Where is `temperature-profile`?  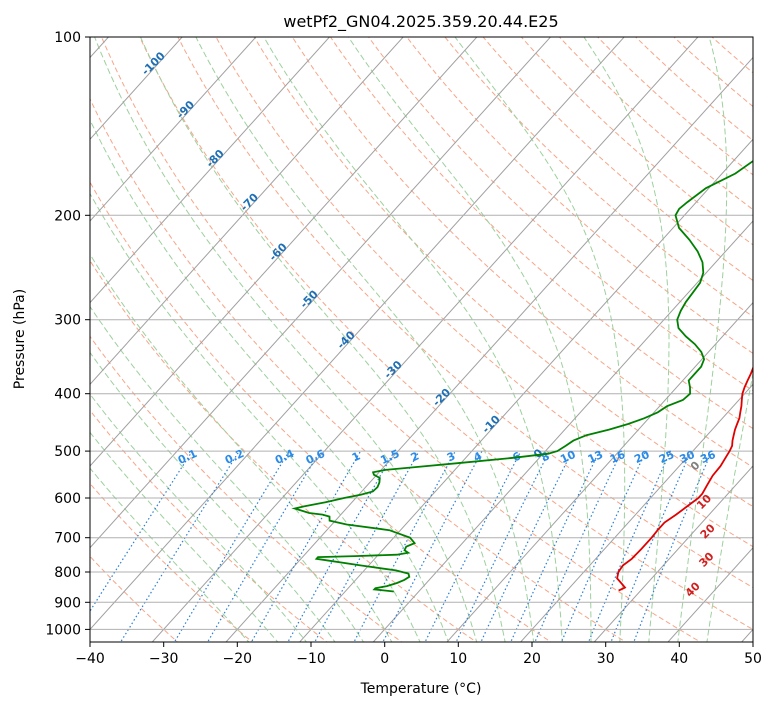
temperature-profile is located at coordinates (684, 478).